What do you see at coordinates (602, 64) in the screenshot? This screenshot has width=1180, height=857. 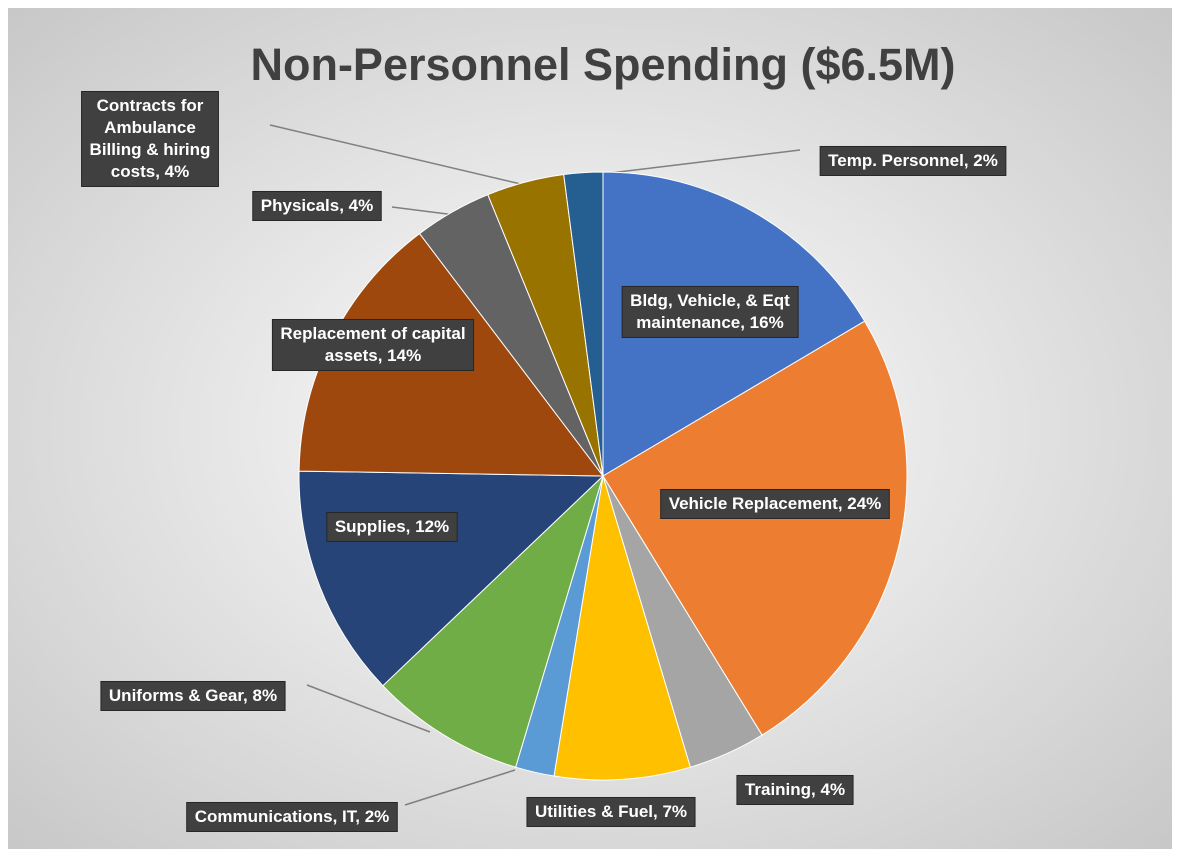 I see `chart-title: Non-Personnel Spending ($6.5M)` at bounding box center [602, 64].